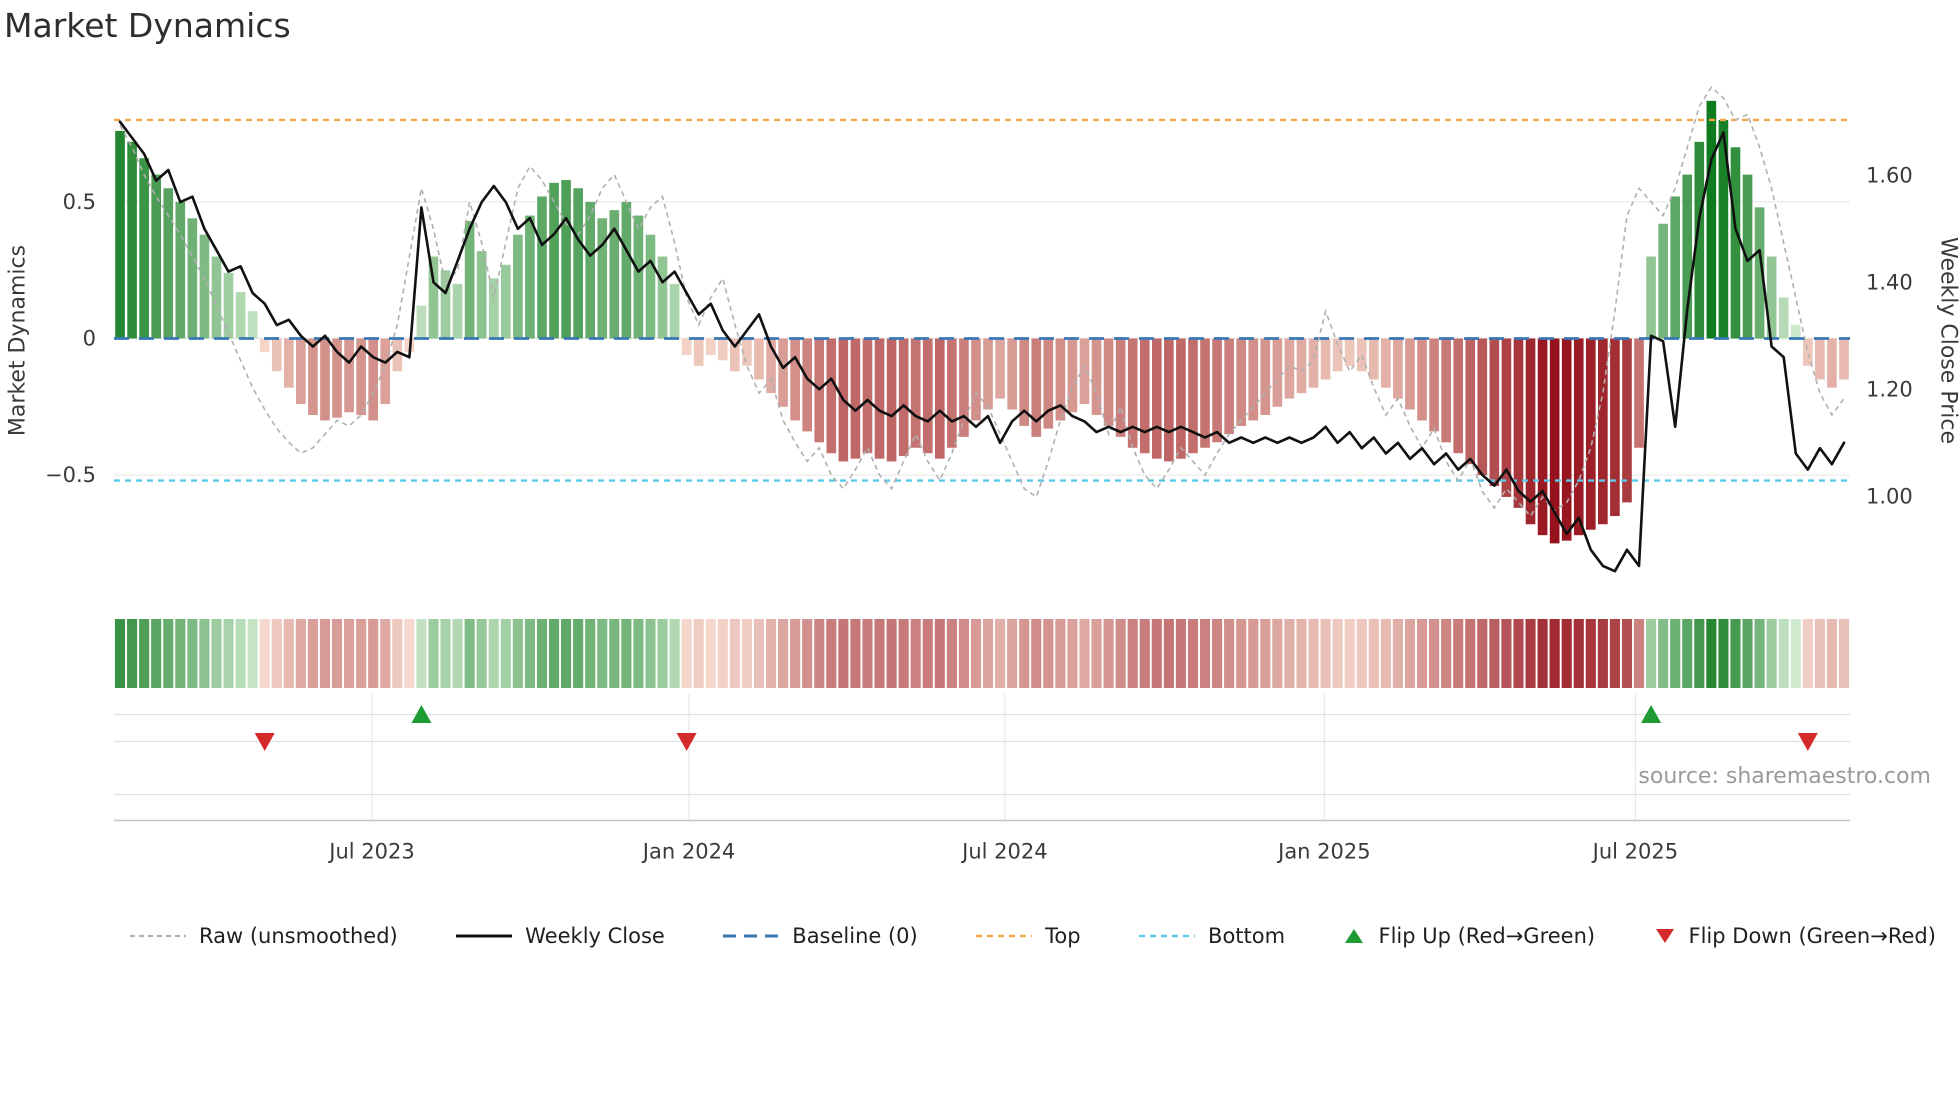  Describe the element at coordinates (484, 936) in the screenshot. I see `weekly-close-swatch` at that location.